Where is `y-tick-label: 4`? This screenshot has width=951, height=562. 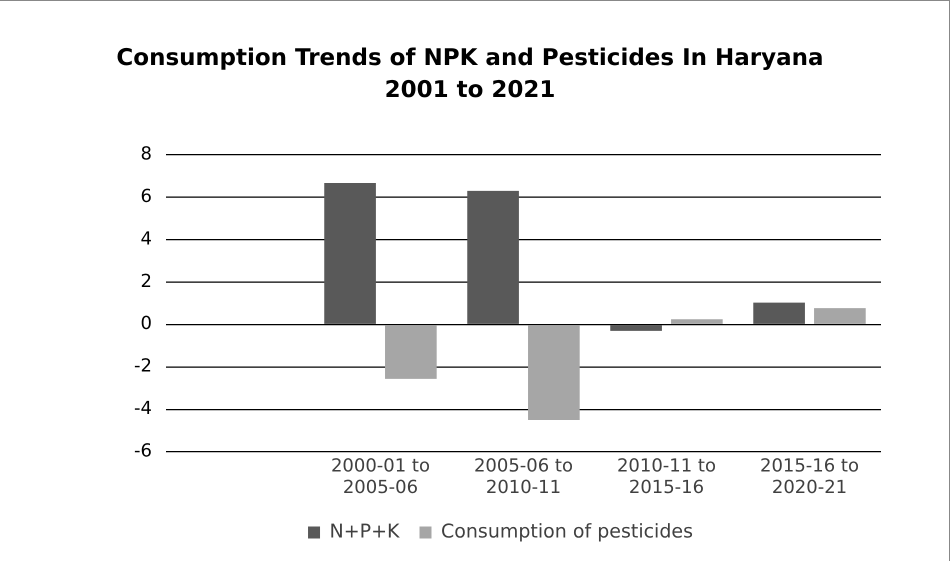
y-tick-label: 4 is located at coordinates (146, 239).